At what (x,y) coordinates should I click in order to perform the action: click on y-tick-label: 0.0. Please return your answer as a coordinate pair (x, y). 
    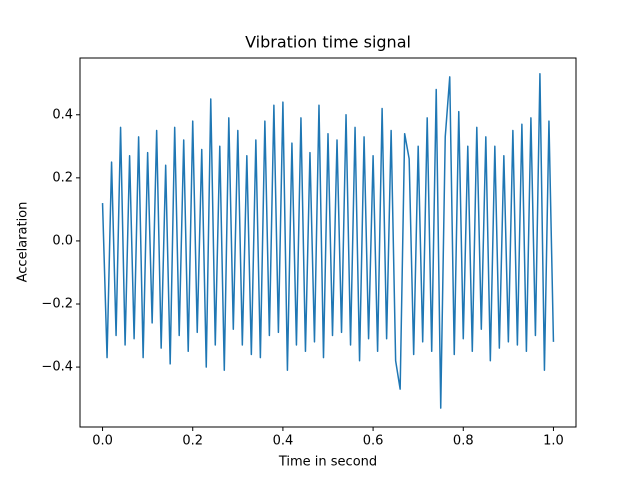
    Looking at the image, I should click on (62, 240).